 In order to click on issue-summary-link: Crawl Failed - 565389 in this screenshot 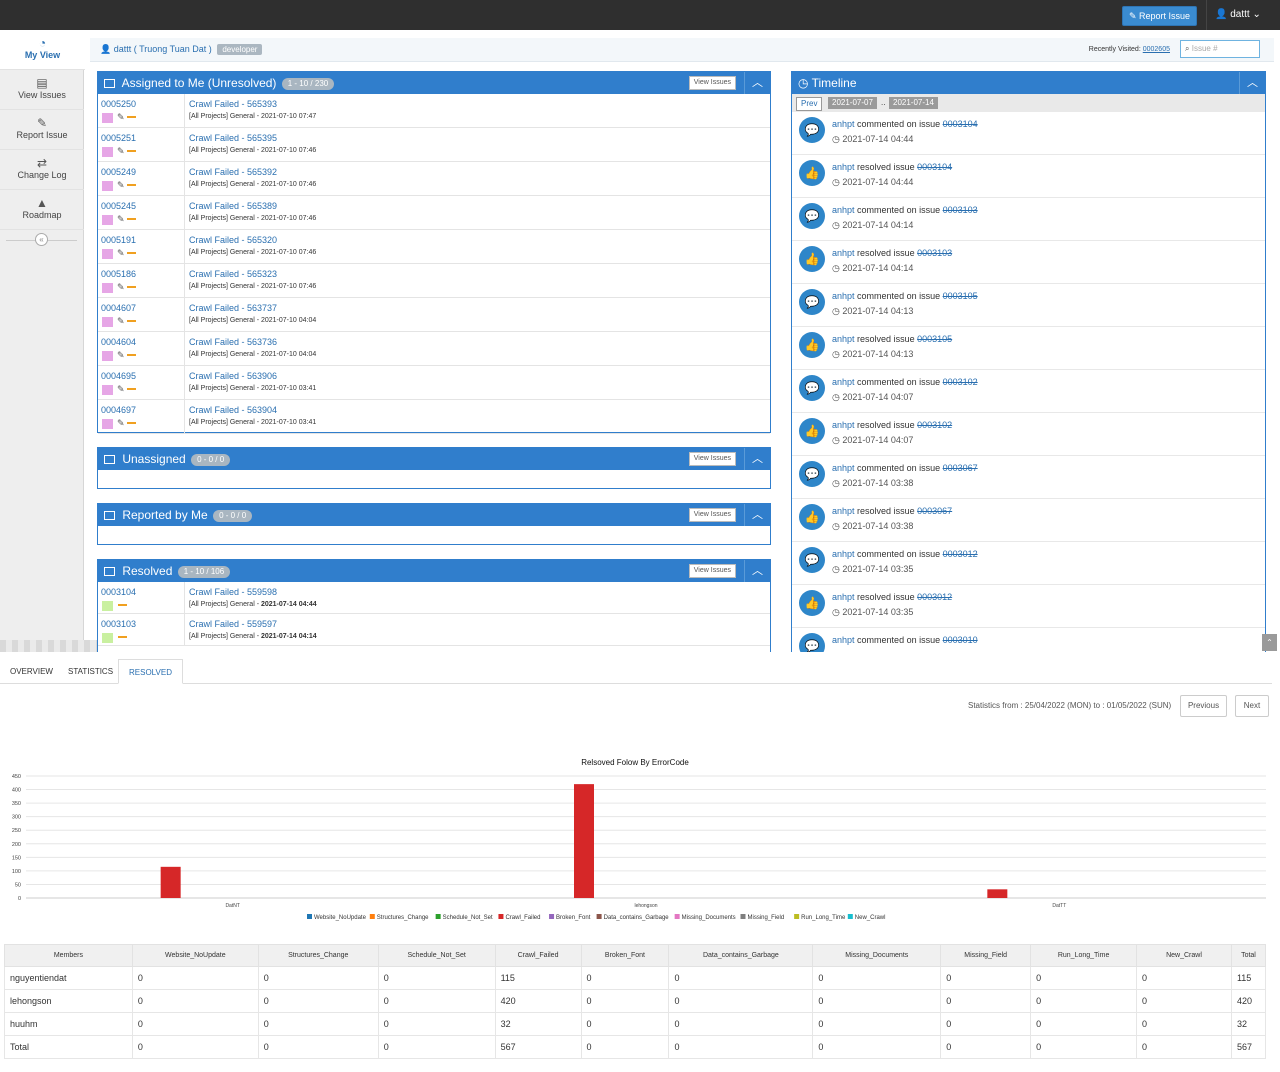, I will do `click(233, 206)`.